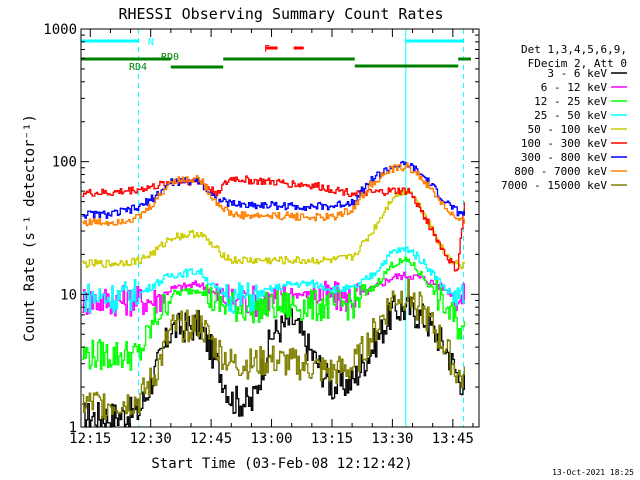 This screenshot has width=640, height=480. What do you see at coordinates (574, 49) in the screenshot?
I see `legend-header-line: Det 1,3,4,5,6,9,` at bounding box center [574, 49].